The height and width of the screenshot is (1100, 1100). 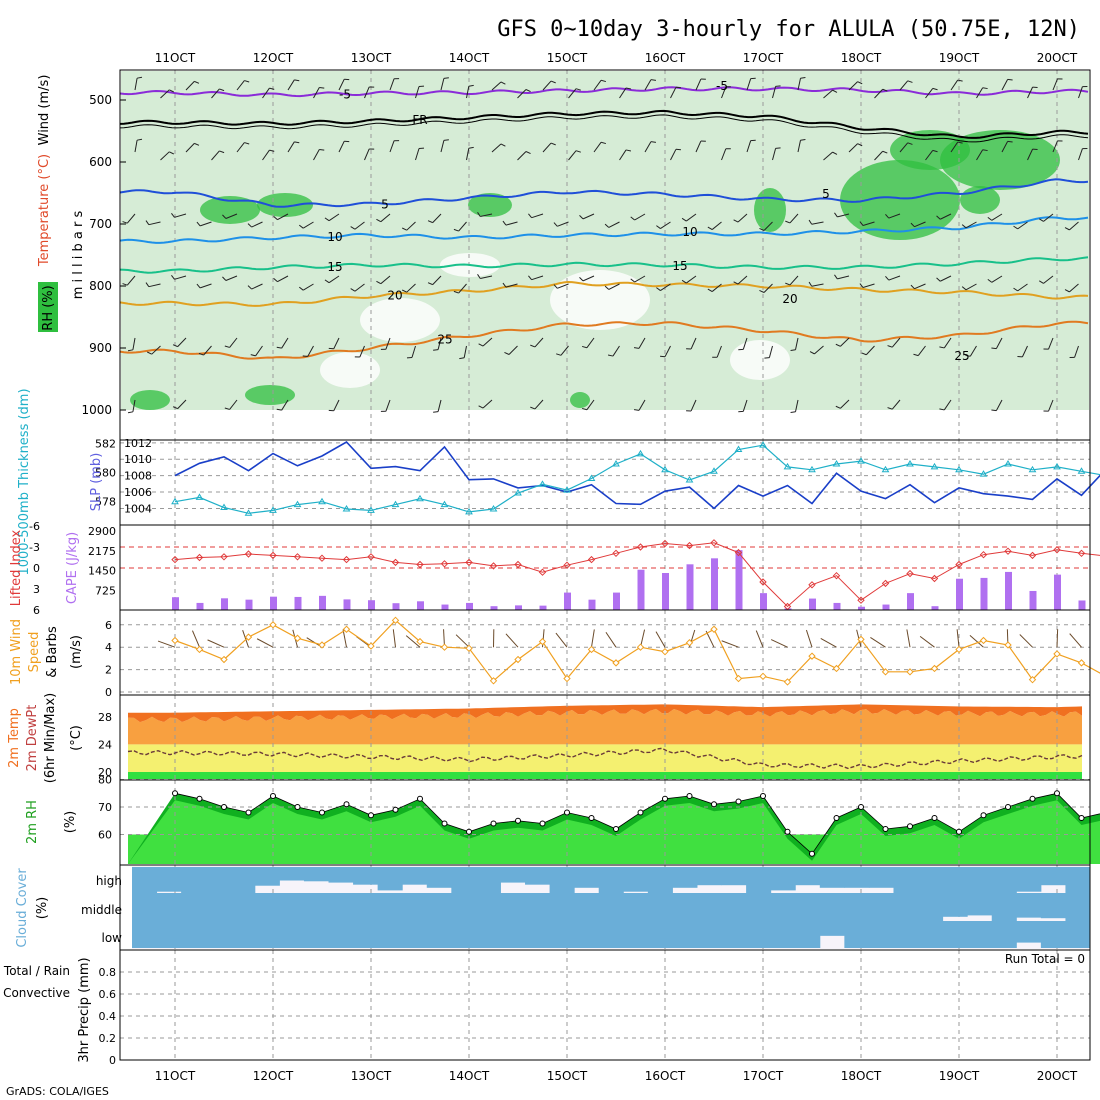 I want to click on surface-wind-barb, so click(x=1026, y=641).